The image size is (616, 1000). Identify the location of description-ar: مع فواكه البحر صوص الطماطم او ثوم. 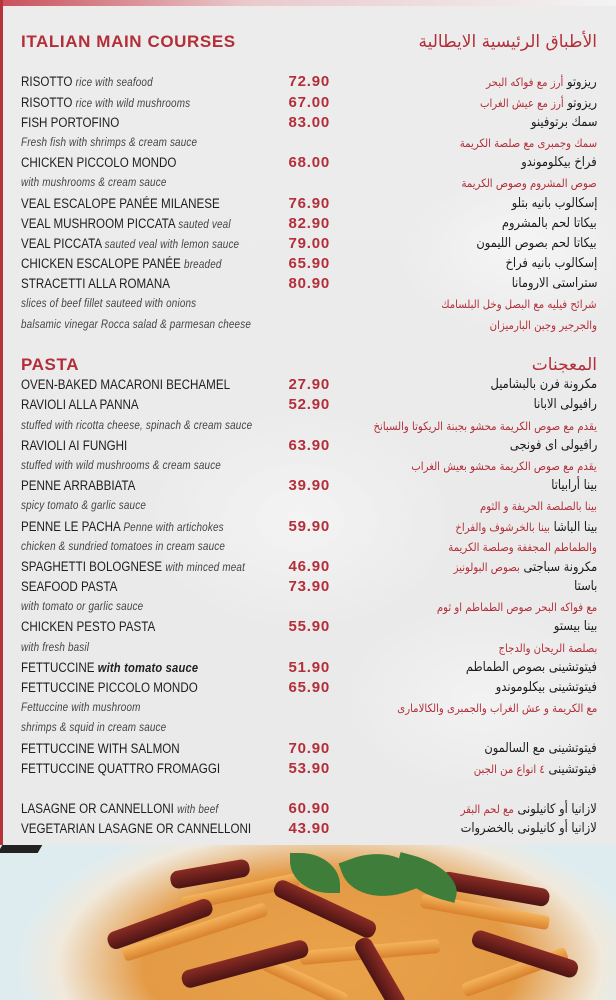
(516, 607).